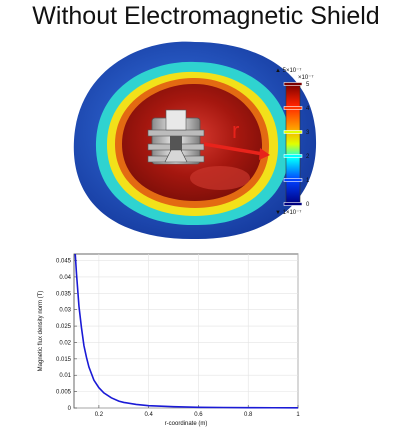  What do you see at coordinates (288, 70) in the screenshot?
I see `colorbar-max-label: ▲ 5×10⁻⁷` at bounding box center [288, 70].